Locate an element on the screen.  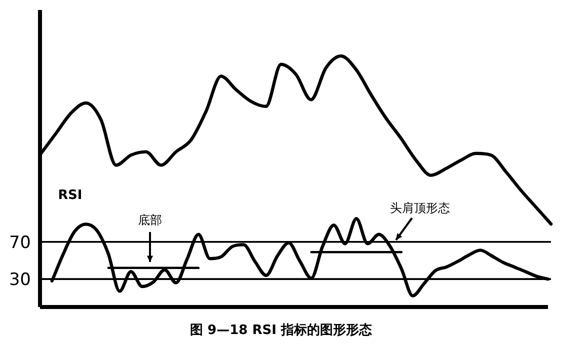
ytick: 30 is located at coordinates (20, 280).